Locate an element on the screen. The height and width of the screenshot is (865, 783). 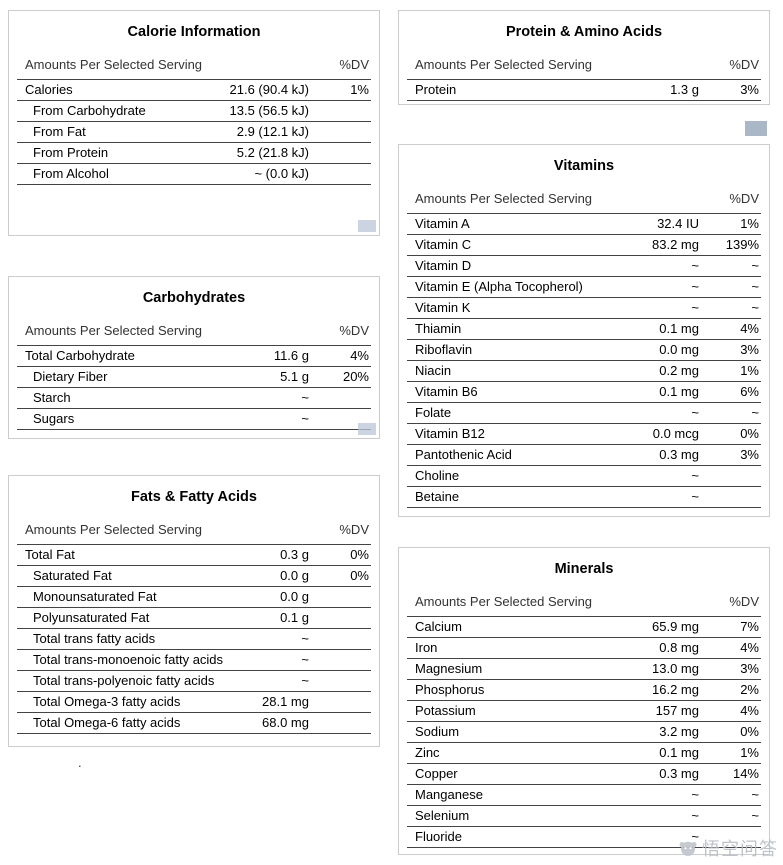
row-label: Vitamin E (Alpha Tocopherol) is located at coordinates (499, 286).